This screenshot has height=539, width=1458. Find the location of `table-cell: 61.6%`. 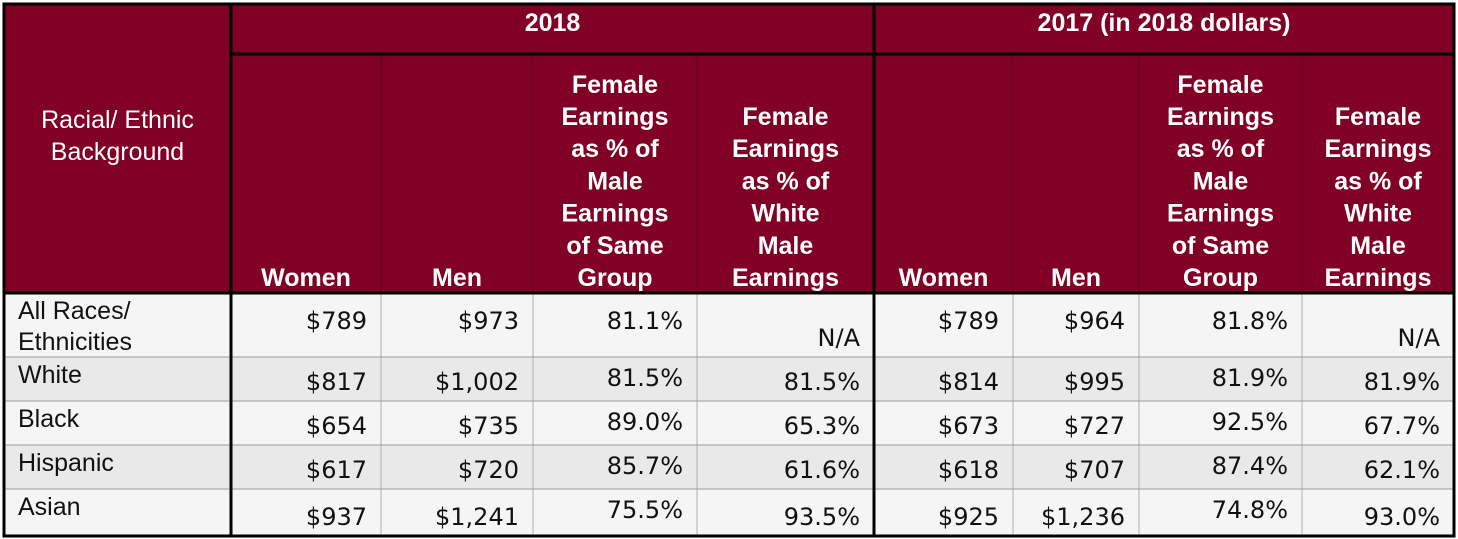

table-cell: 61.6% is located at coordinates (822, 470).